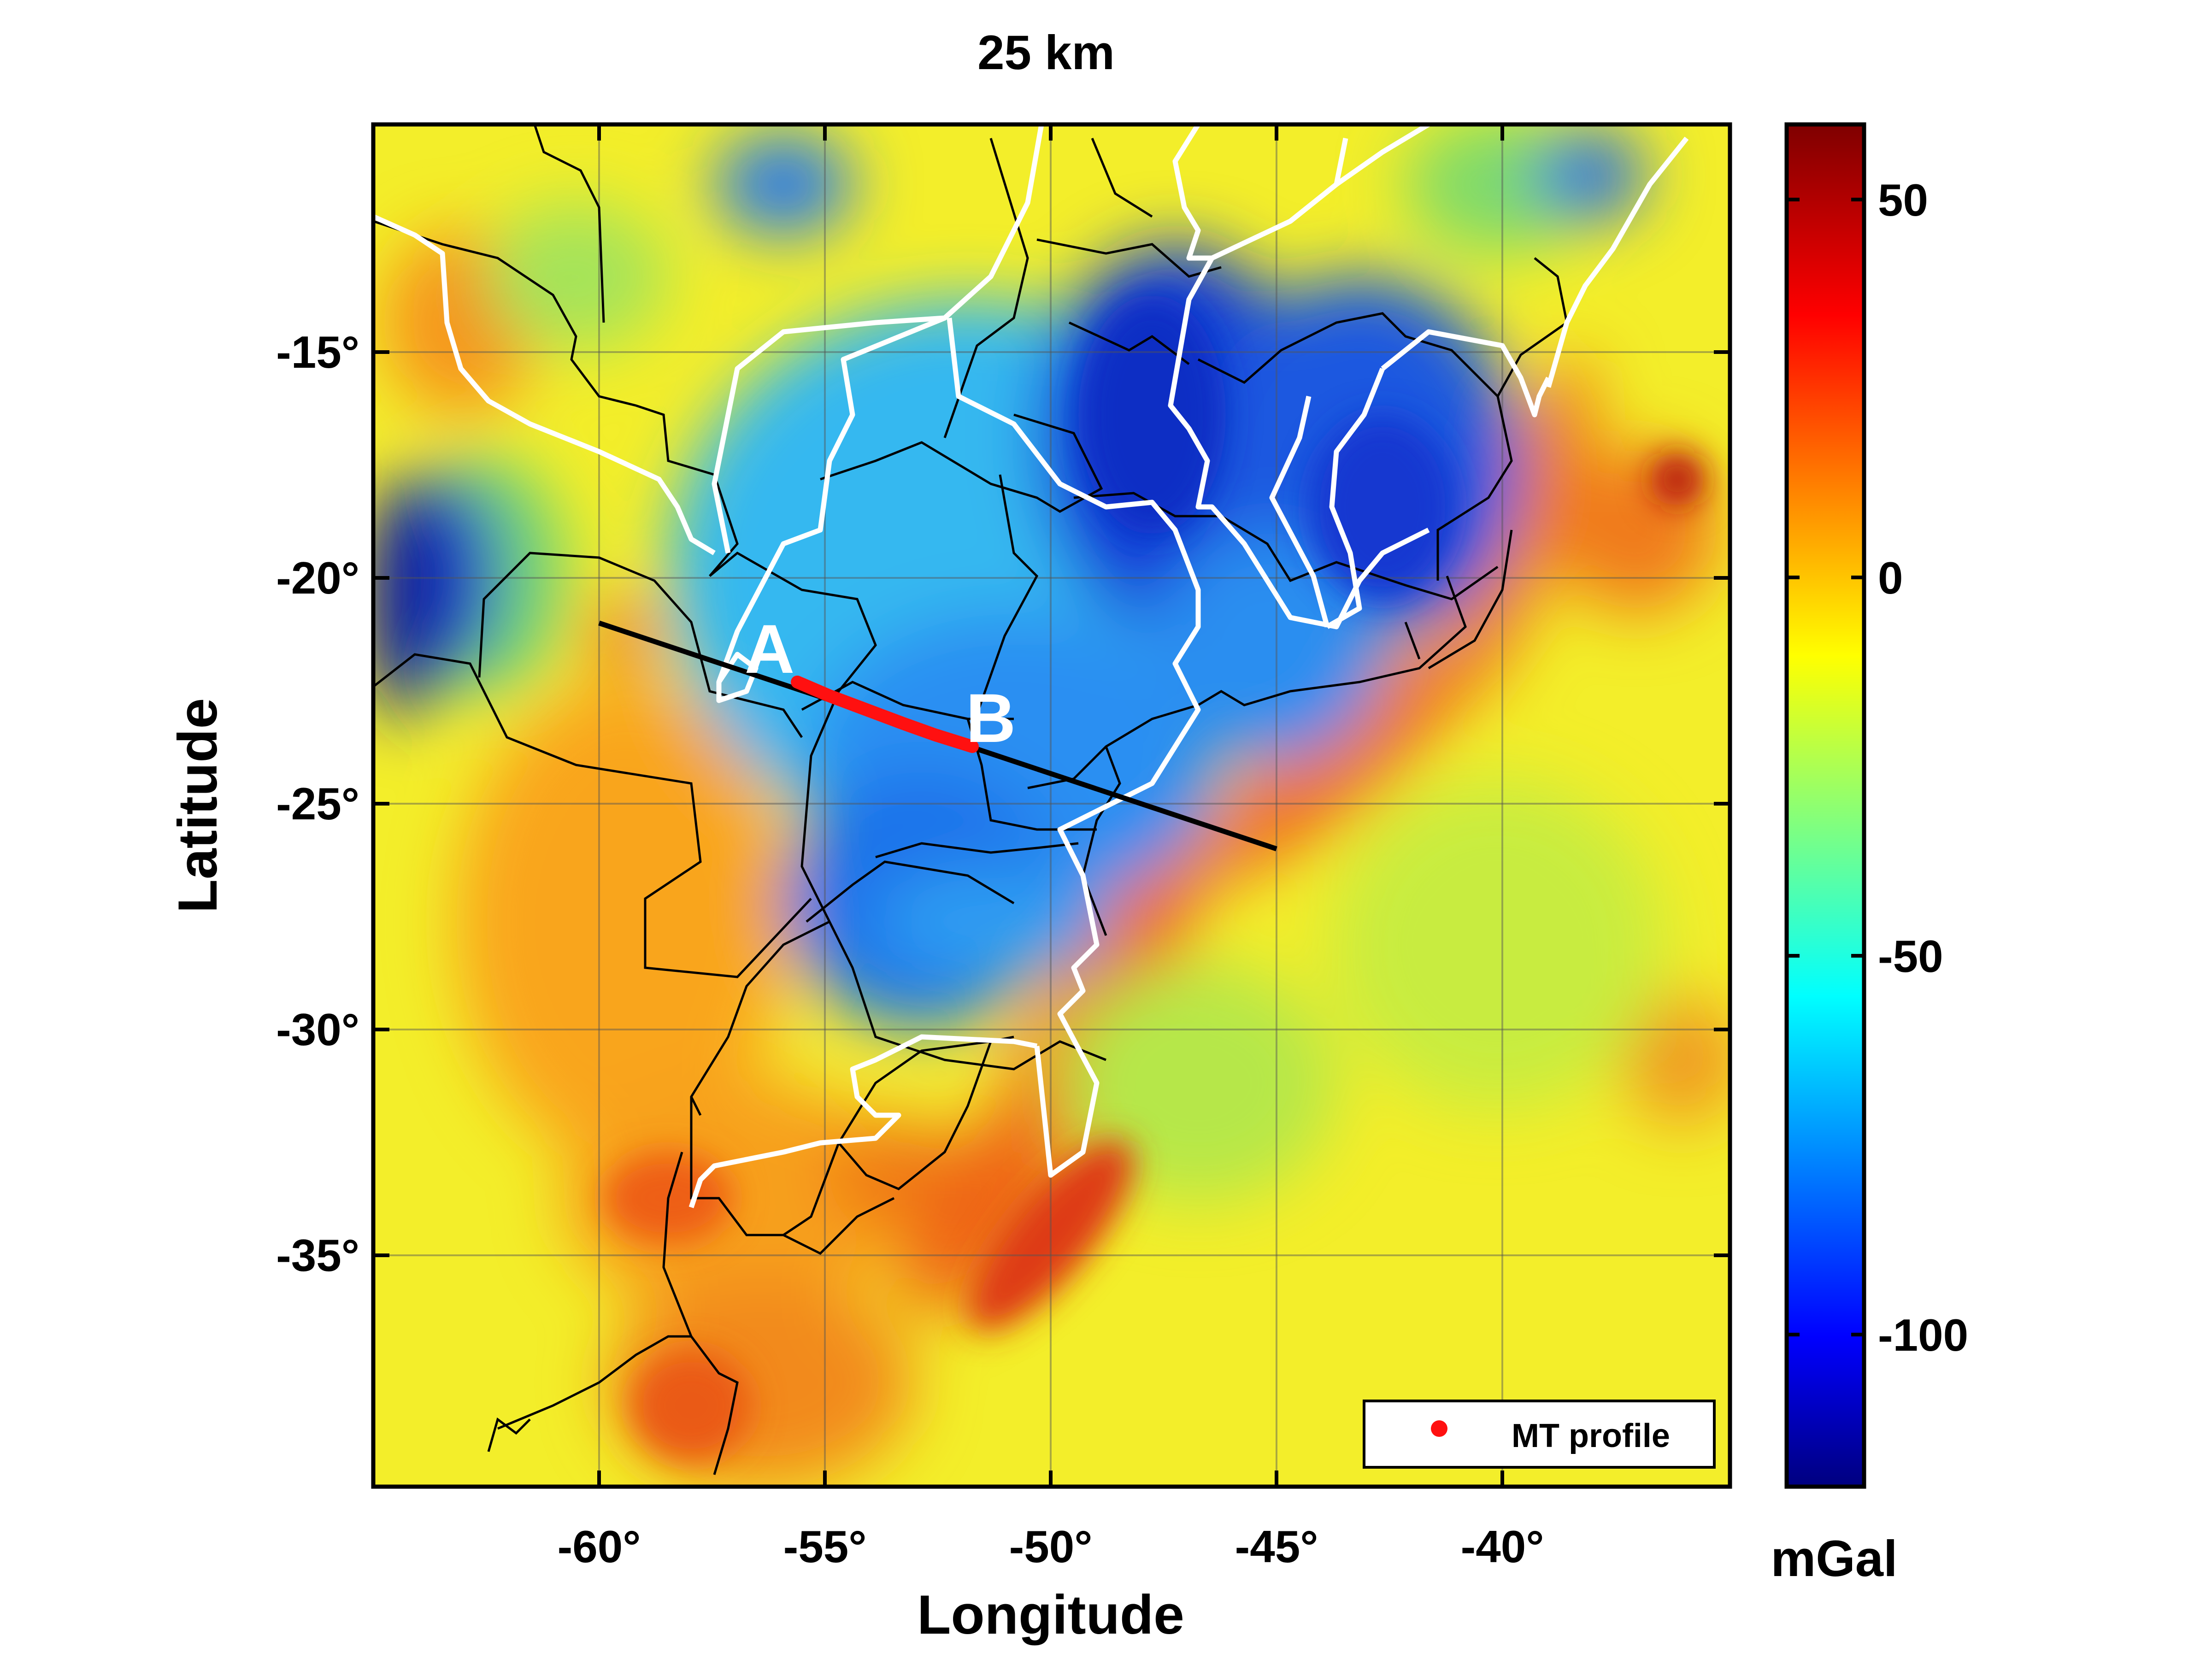 Image resolution: width=2212 pixels, height=1659 pixels. I want to click on colorbar-tick-label: -100, so click(1923, 1335).